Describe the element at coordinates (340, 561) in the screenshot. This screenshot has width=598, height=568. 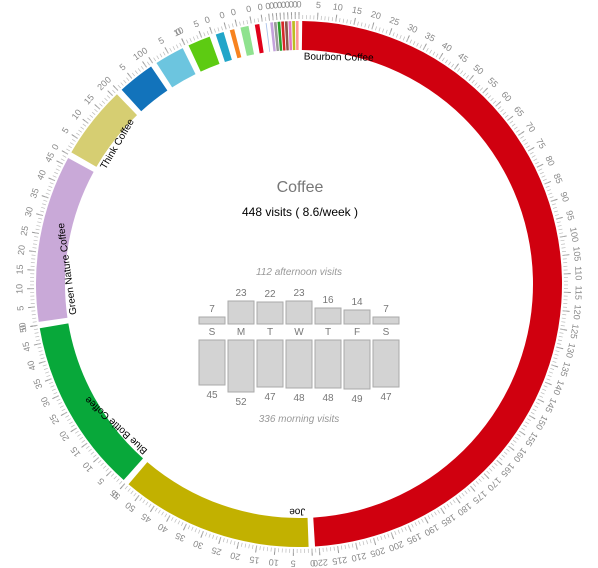
I see `tick-label: 215` at that location.